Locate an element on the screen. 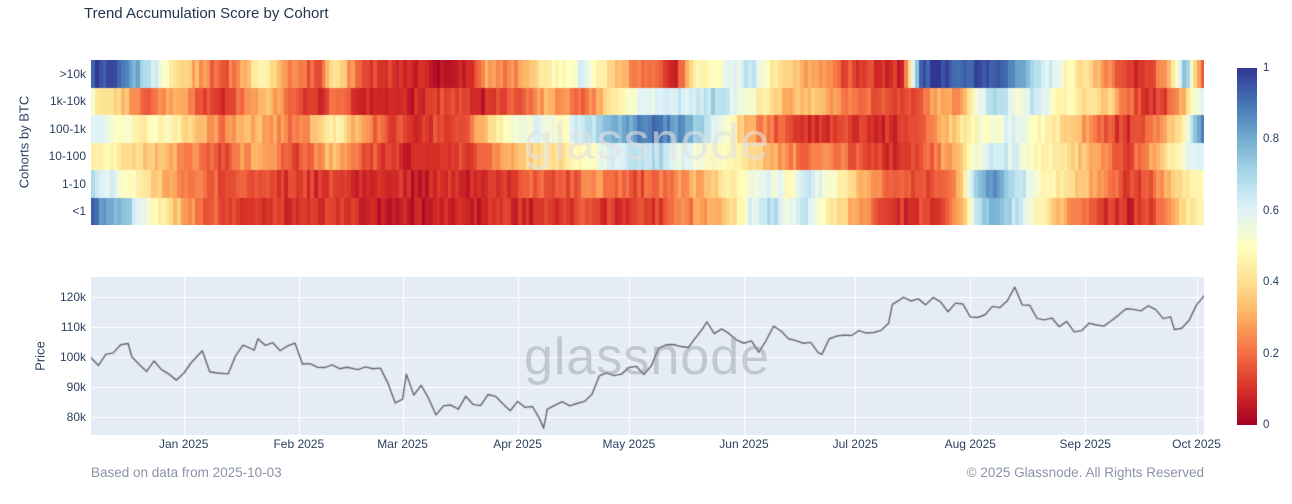 Image resolution: width=1292 pixels, height=504 pixels. price-y-tick-label: 110k is located at coordinates (73, 327).